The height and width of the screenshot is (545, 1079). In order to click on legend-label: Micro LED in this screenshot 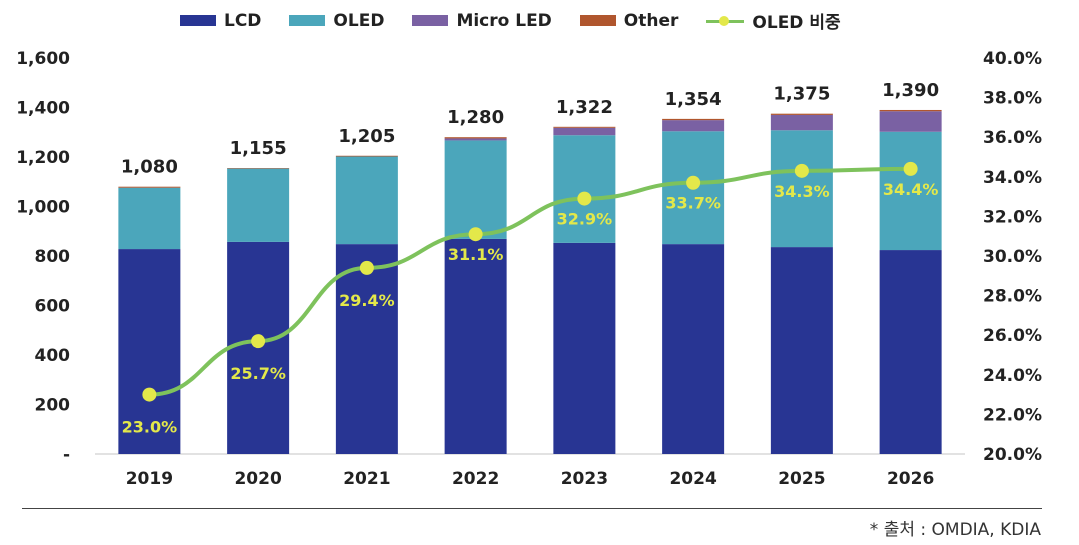, I will do `click(504, 20)`.